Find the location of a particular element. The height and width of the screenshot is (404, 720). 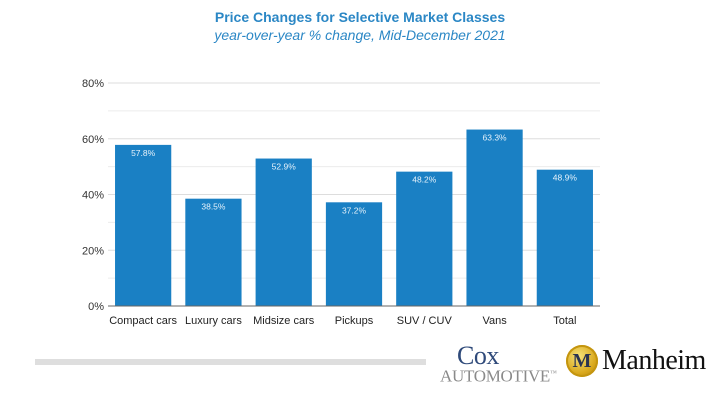

data-label: 48.9% is located at coordinates (565, 178).